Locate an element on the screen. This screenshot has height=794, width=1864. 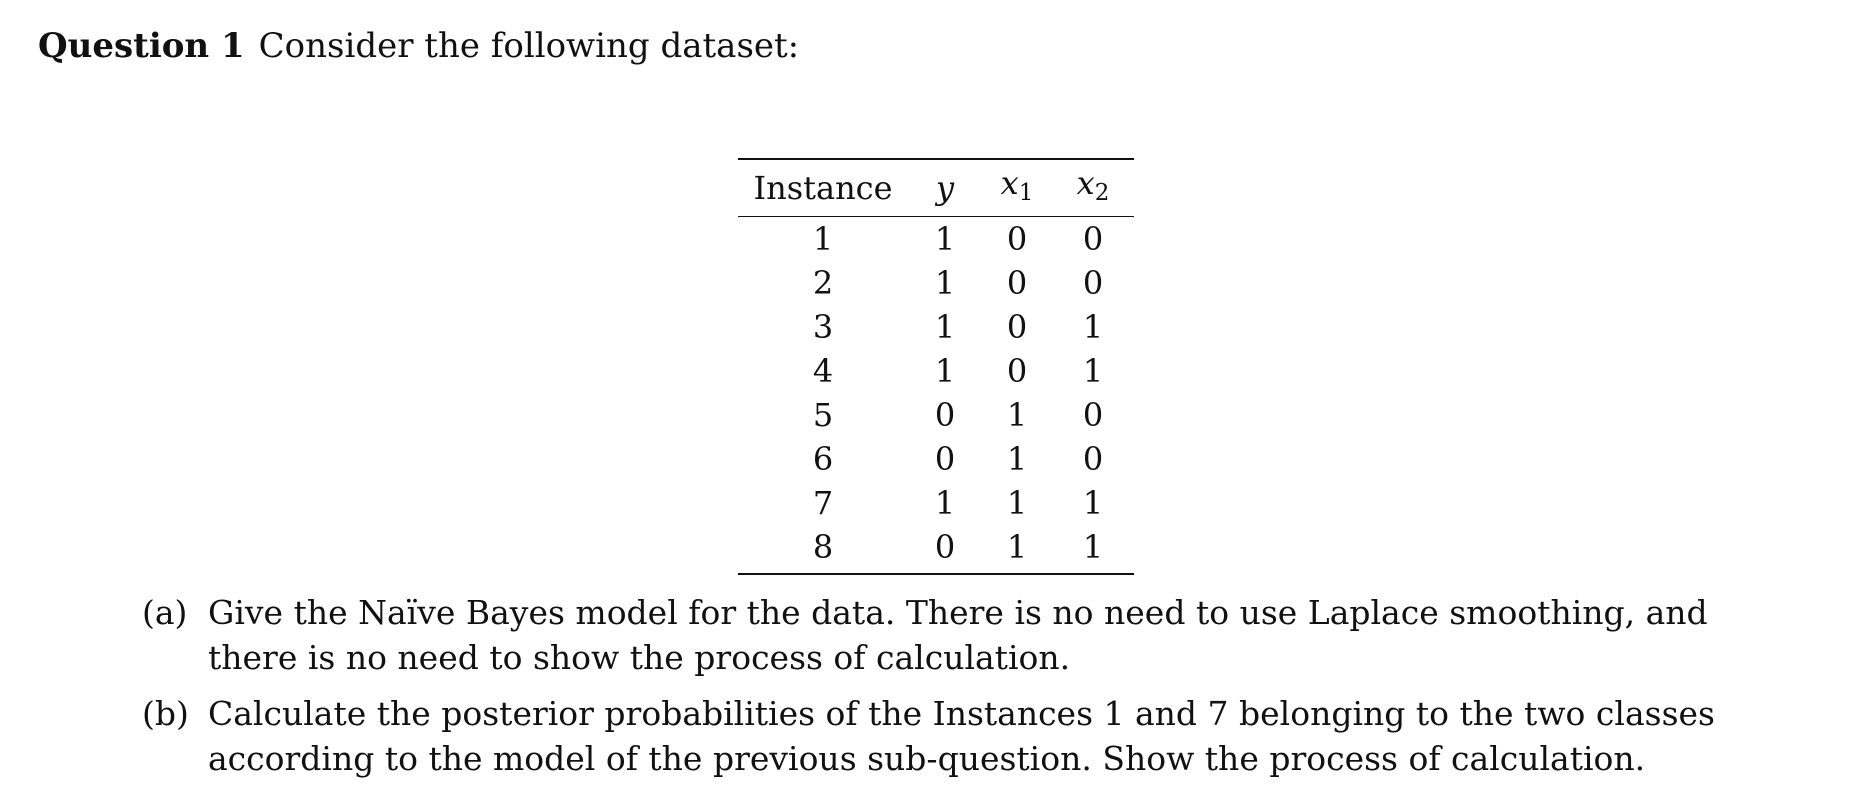
table-row: 7 1 1 1 is located at coordinates (936, 503).